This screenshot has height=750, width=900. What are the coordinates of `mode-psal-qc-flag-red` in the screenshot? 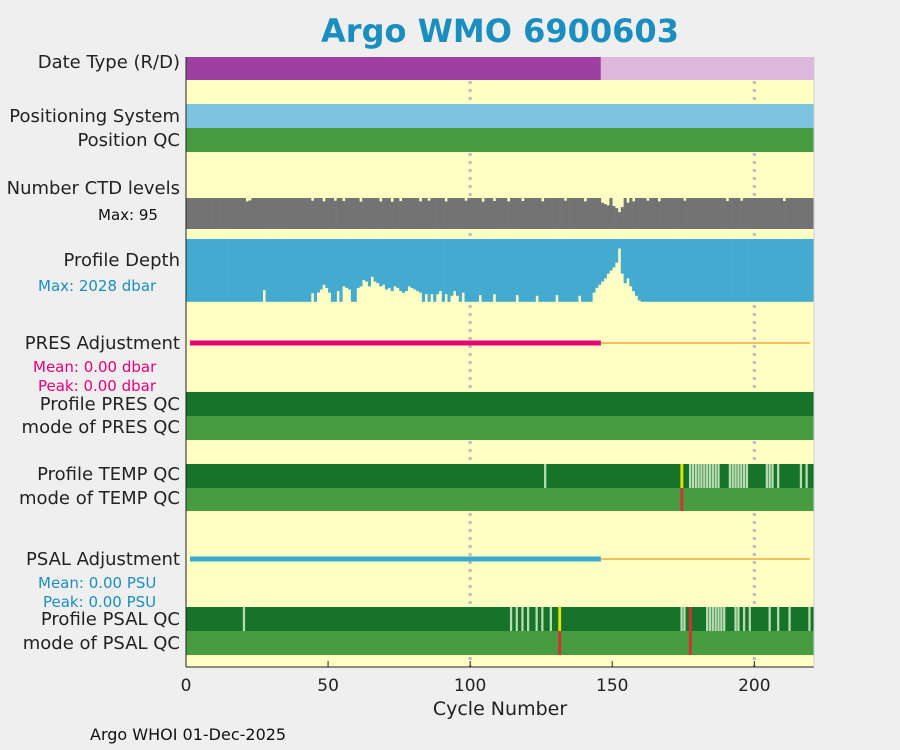 It's located at (560, 643).